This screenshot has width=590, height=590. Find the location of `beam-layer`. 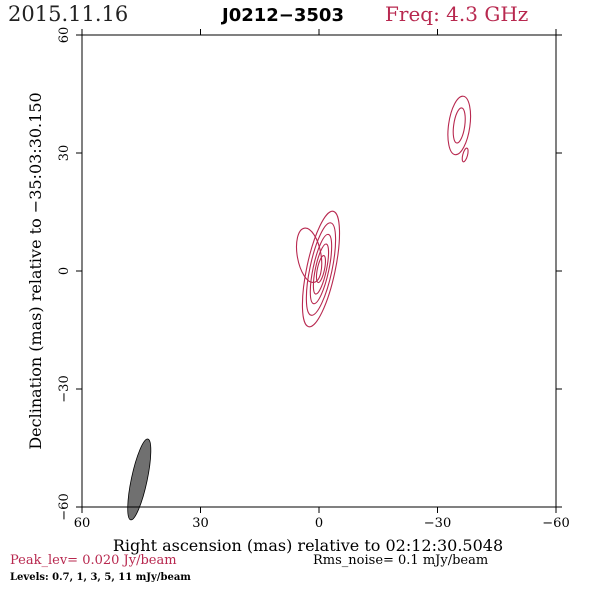

beam-layer is located at coordinates (139, 479).